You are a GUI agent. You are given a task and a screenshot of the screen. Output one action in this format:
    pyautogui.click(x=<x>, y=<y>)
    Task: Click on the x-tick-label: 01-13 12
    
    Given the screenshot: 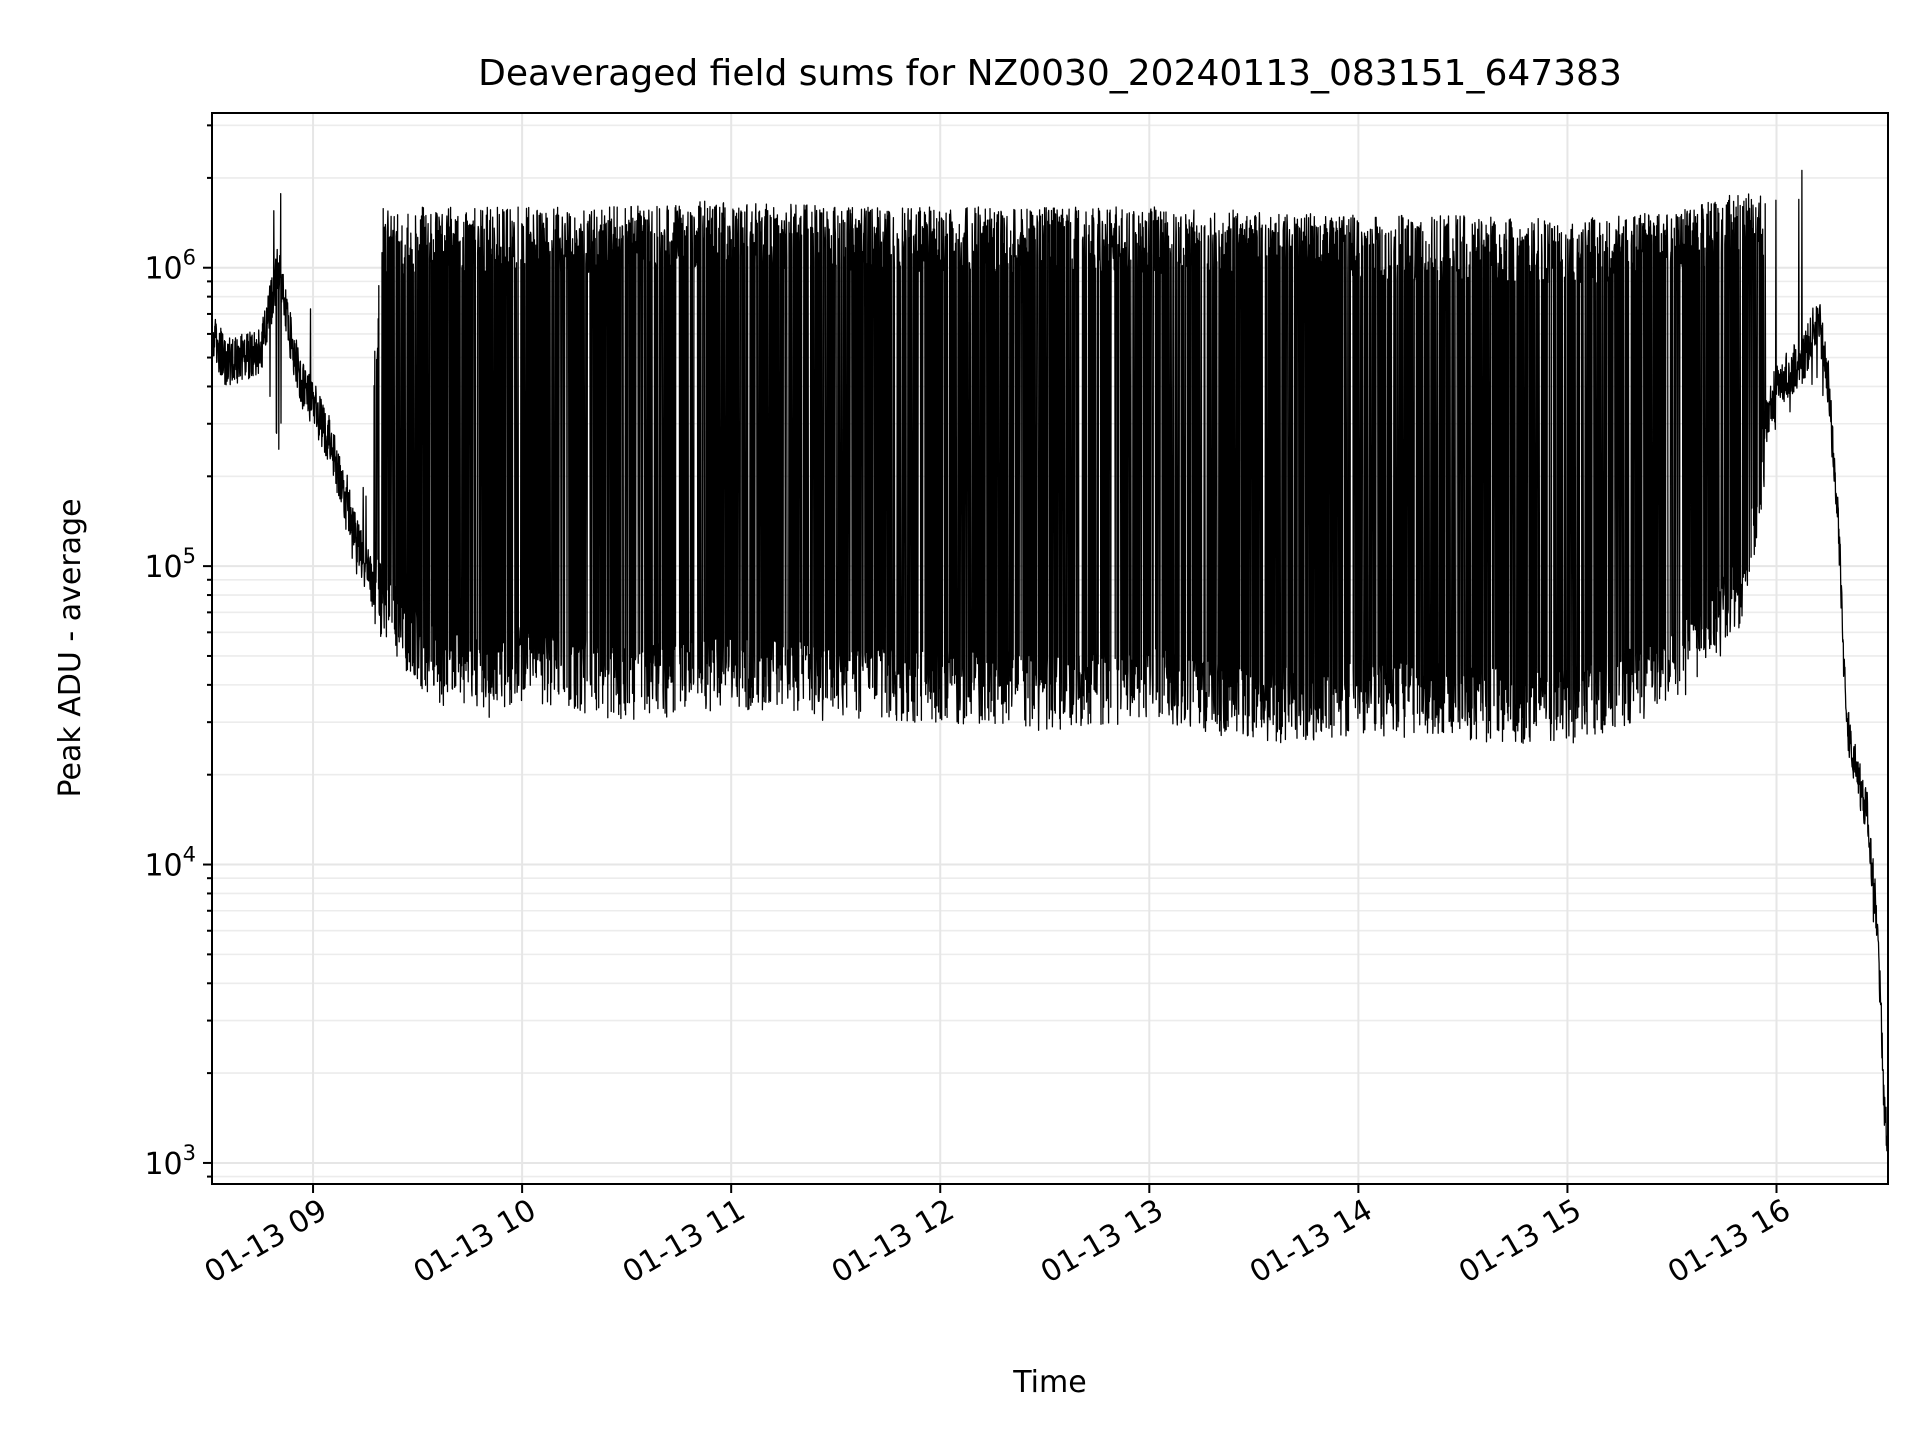 What is the action you would take?
    pyautogui.click(x=893, y=1242)
    